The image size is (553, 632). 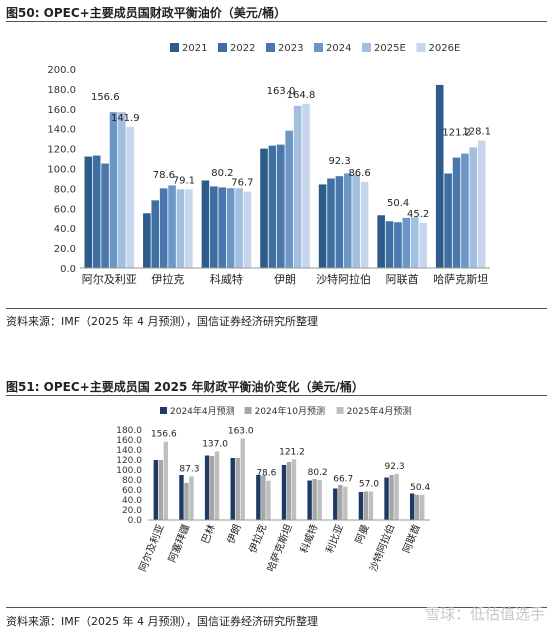 I want to click on y-tick-label: 80.0, so click(x=65, y=189).